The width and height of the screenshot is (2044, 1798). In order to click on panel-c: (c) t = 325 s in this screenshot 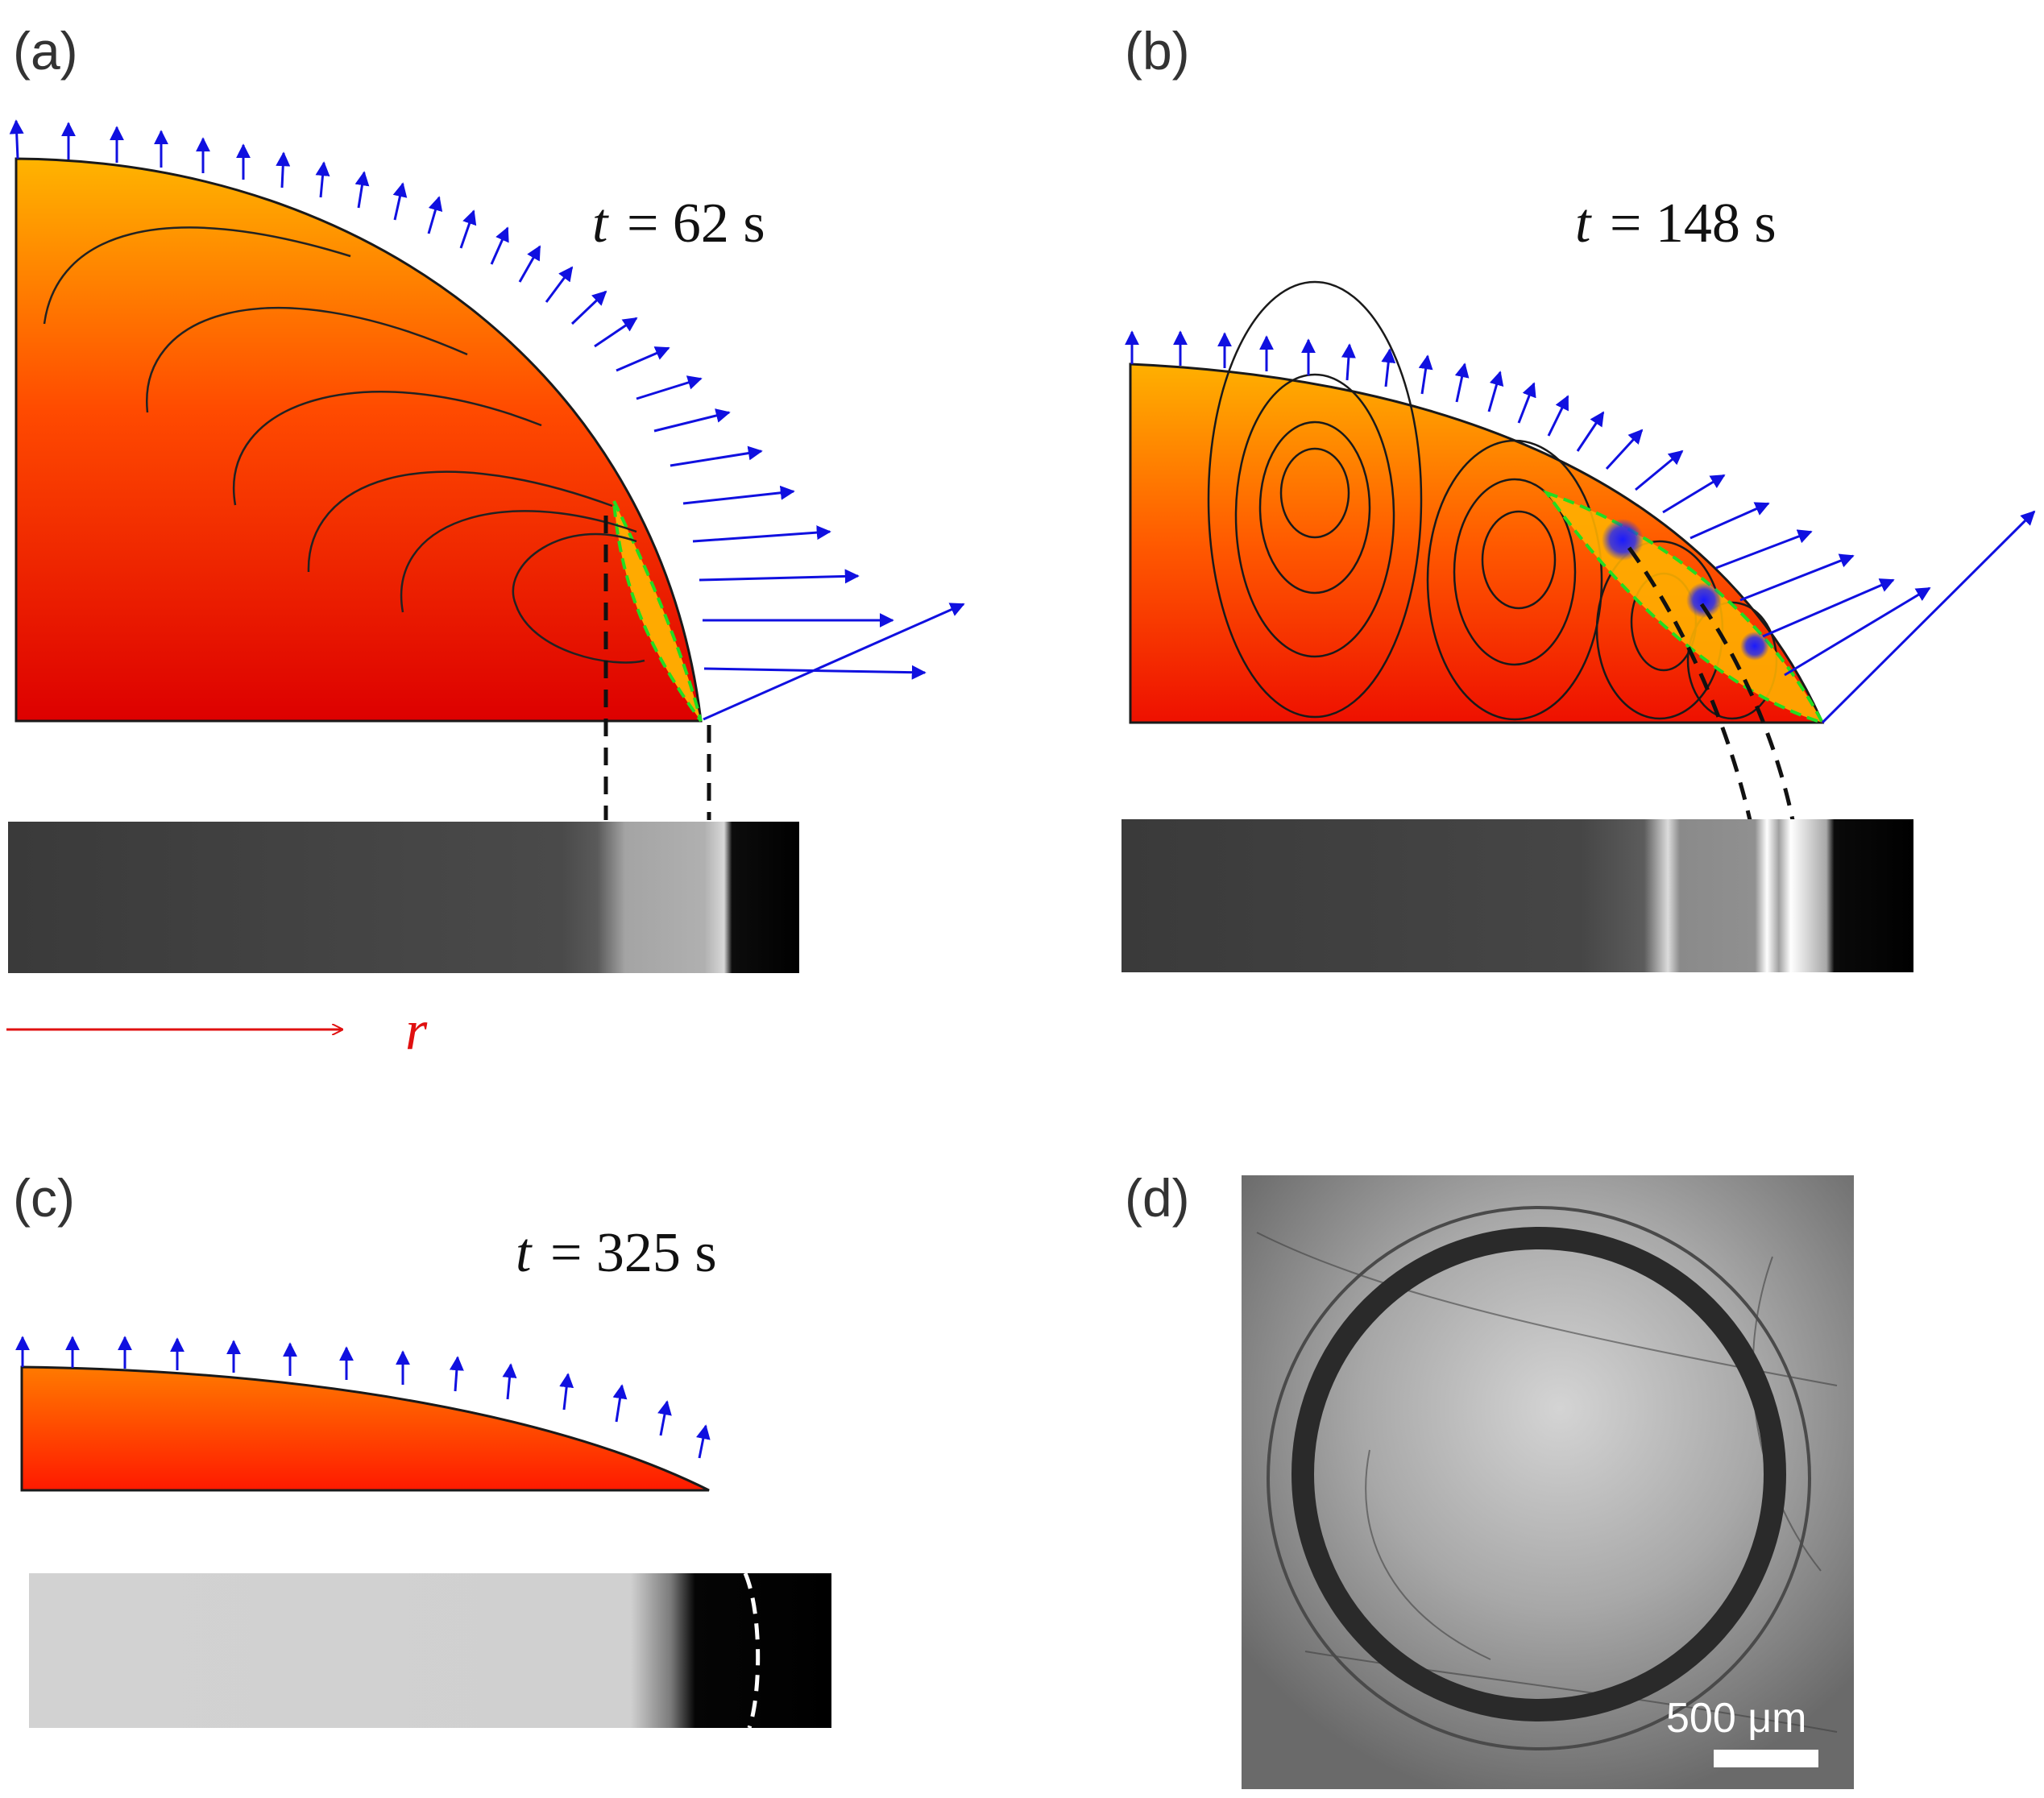, I will do `click(422, 1448)`.